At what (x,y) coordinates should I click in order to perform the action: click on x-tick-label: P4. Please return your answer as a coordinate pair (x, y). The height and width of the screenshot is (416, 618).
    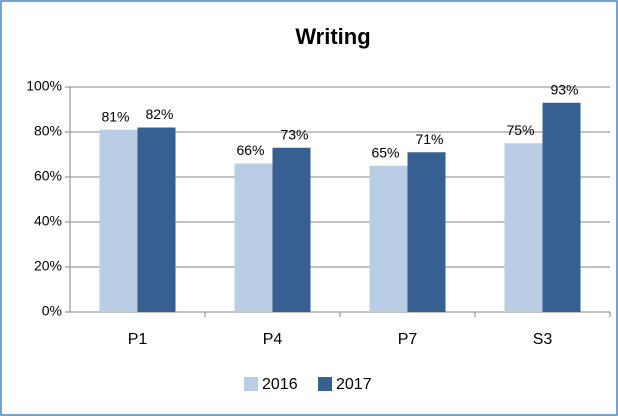
    Looking at the image, I should click on (273, 339).